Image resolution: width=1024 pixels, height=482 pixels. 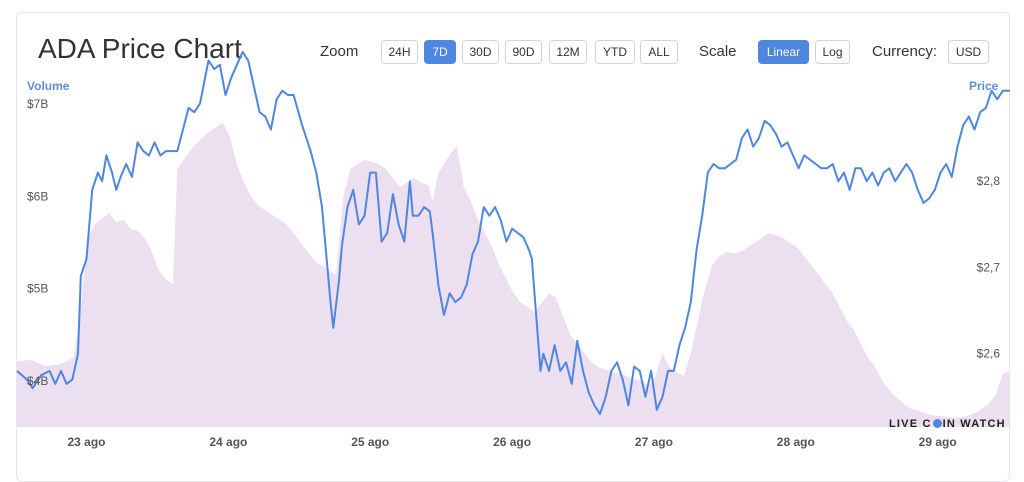 What do you see at coordinates (905, 51) in the screenshot?
I see `currency-label: Currency:` at bounding box center [905, 51].